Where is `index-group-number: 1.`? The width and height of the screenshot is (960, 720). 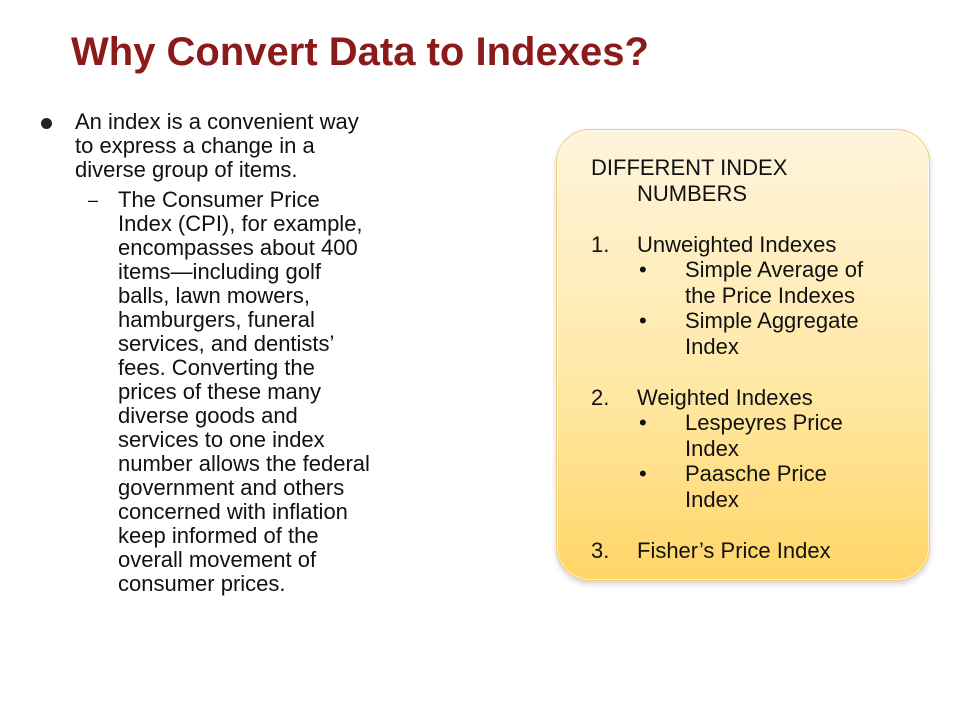 index-group-number: 1. is located at coordinates (600, 244).